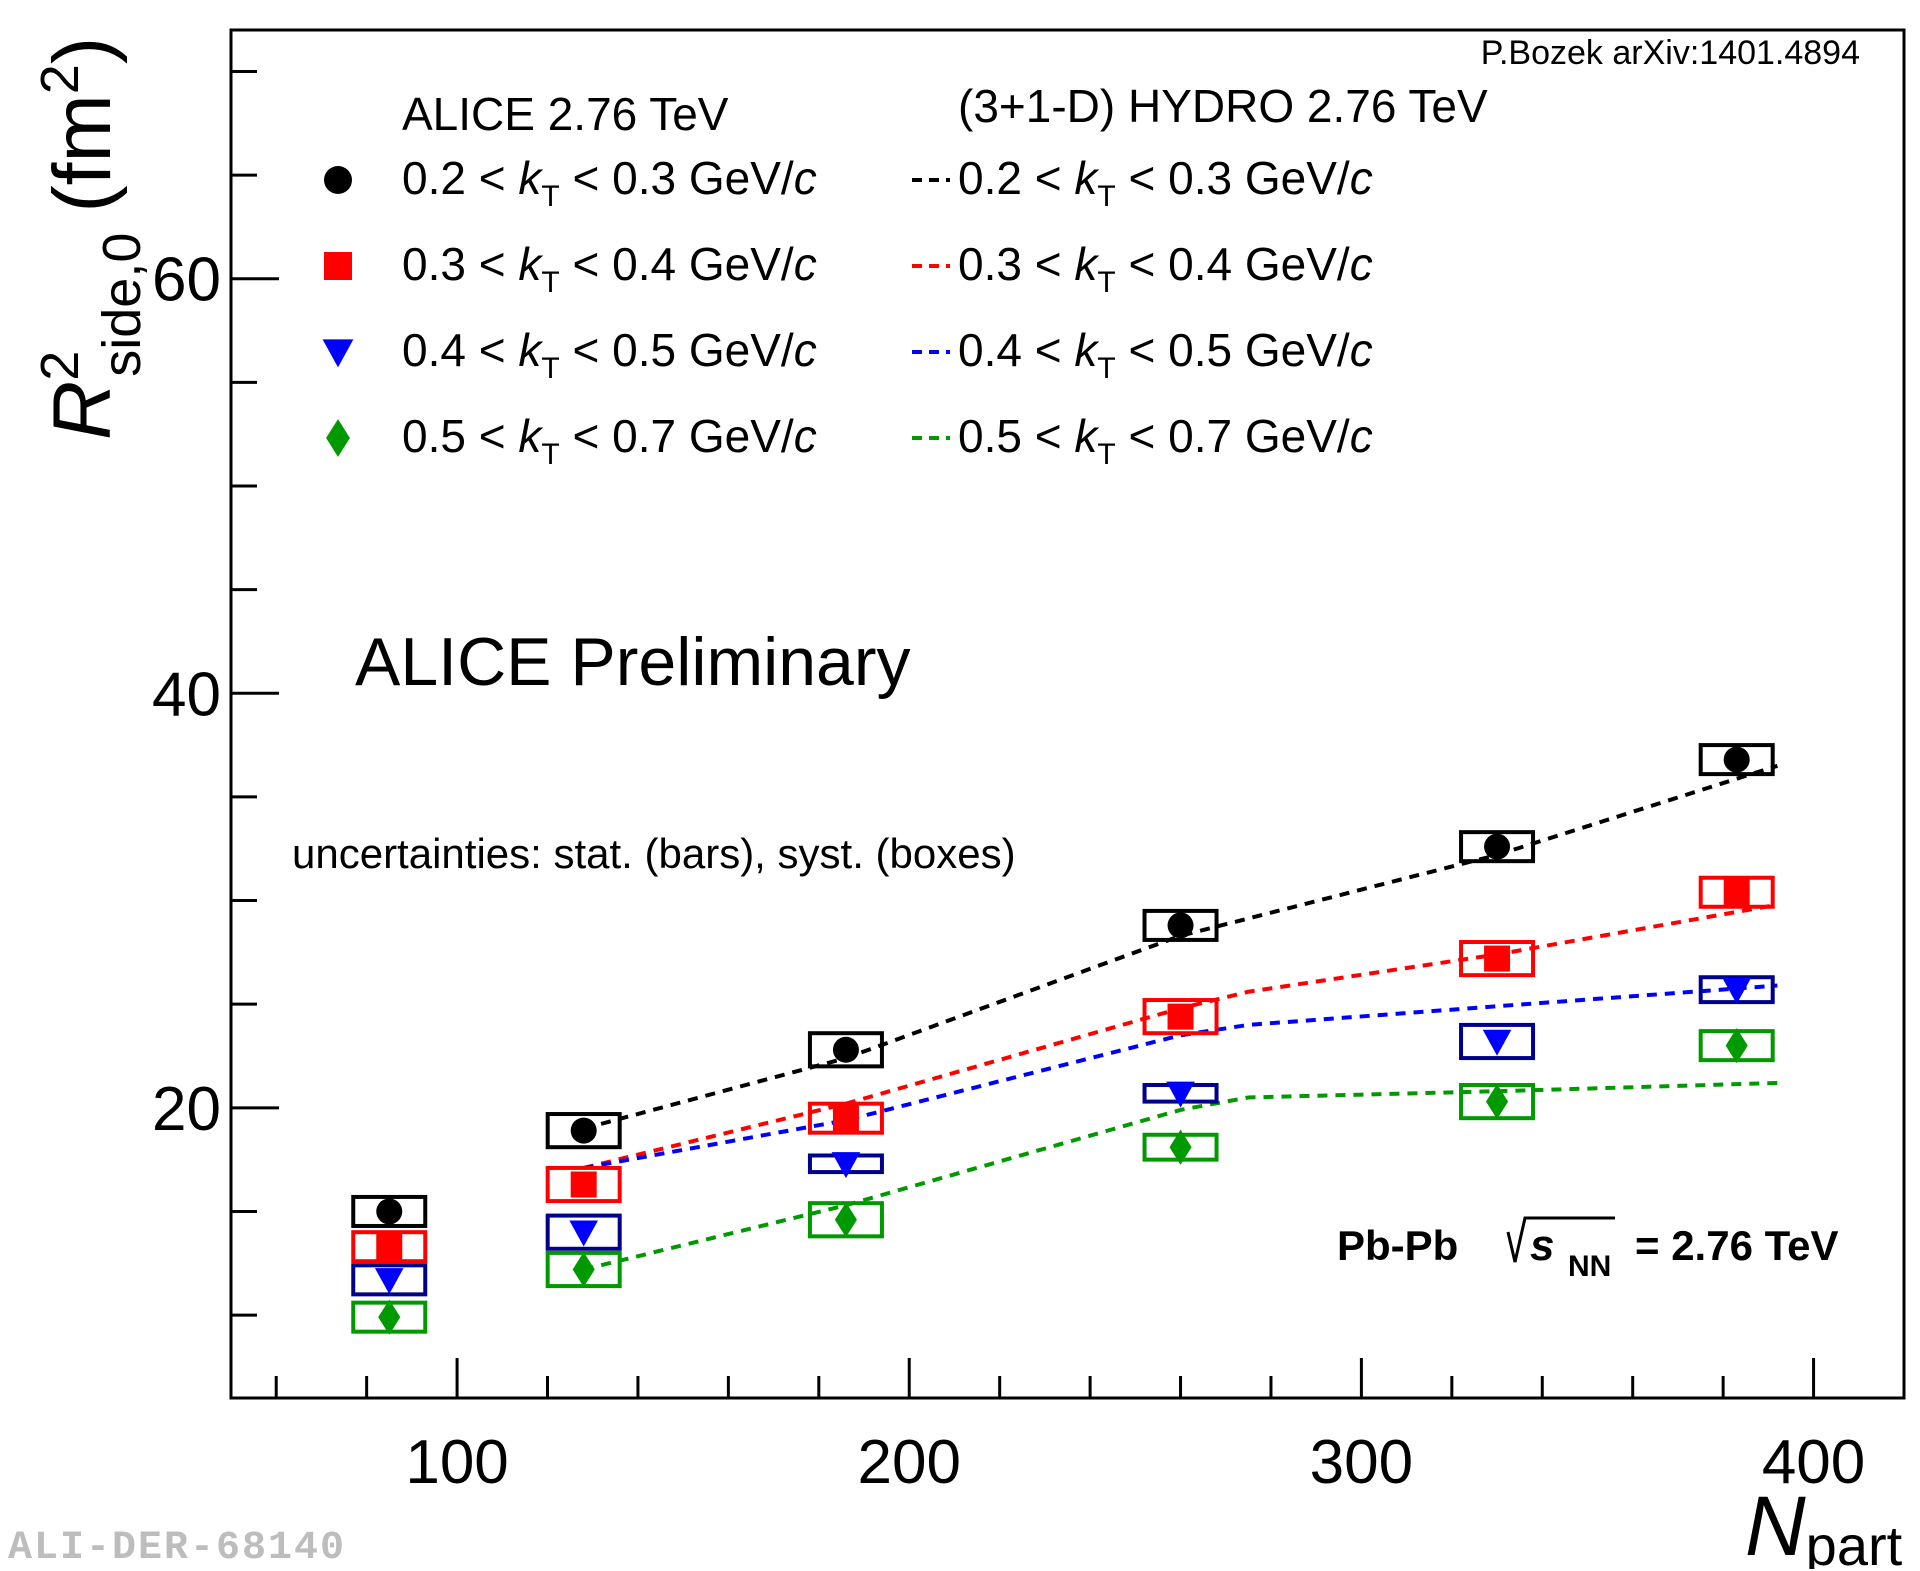 Image resolution: width=1920 pixels, height=1571 pixels. I want to click on y-axis-label-main: R, so click(82, 410).